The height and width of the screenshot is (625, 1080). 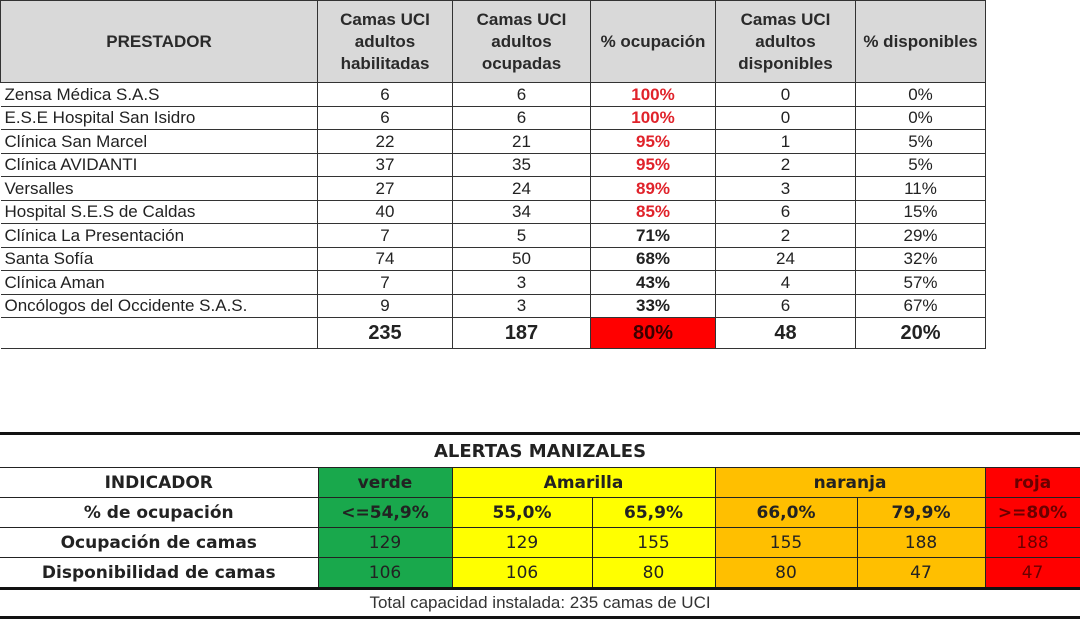 What do you see at coordinates (785, 211) in the screenshot?
I see `cell-disponibles: 6` at bounding box center [785, 211].